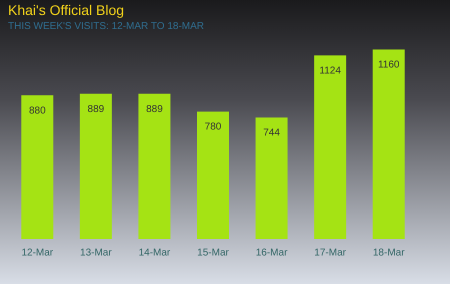 The height and width of the screenshot is (284, 450). What do you see at coordinates (37, 253) in the screenshot?
I see `x-tick-label: 12-Mar` at bounding box center [37, 253].